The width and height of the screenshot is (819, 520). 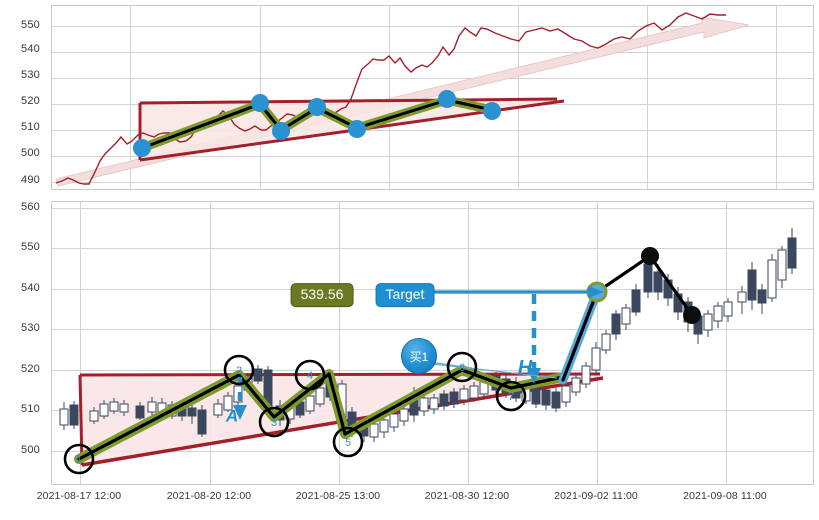 I want to click on pivot-num-1: 1, so click(x=79, y=460).